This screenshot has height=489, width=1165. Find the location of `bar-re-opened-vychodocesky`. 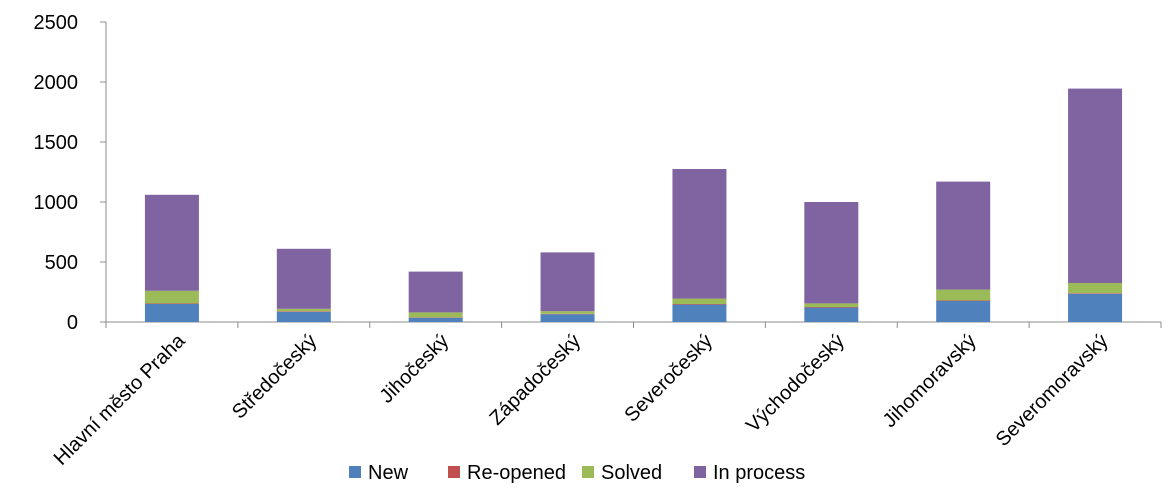

bar-re-opened-vychodocesky is located at coordinates (831, 307).